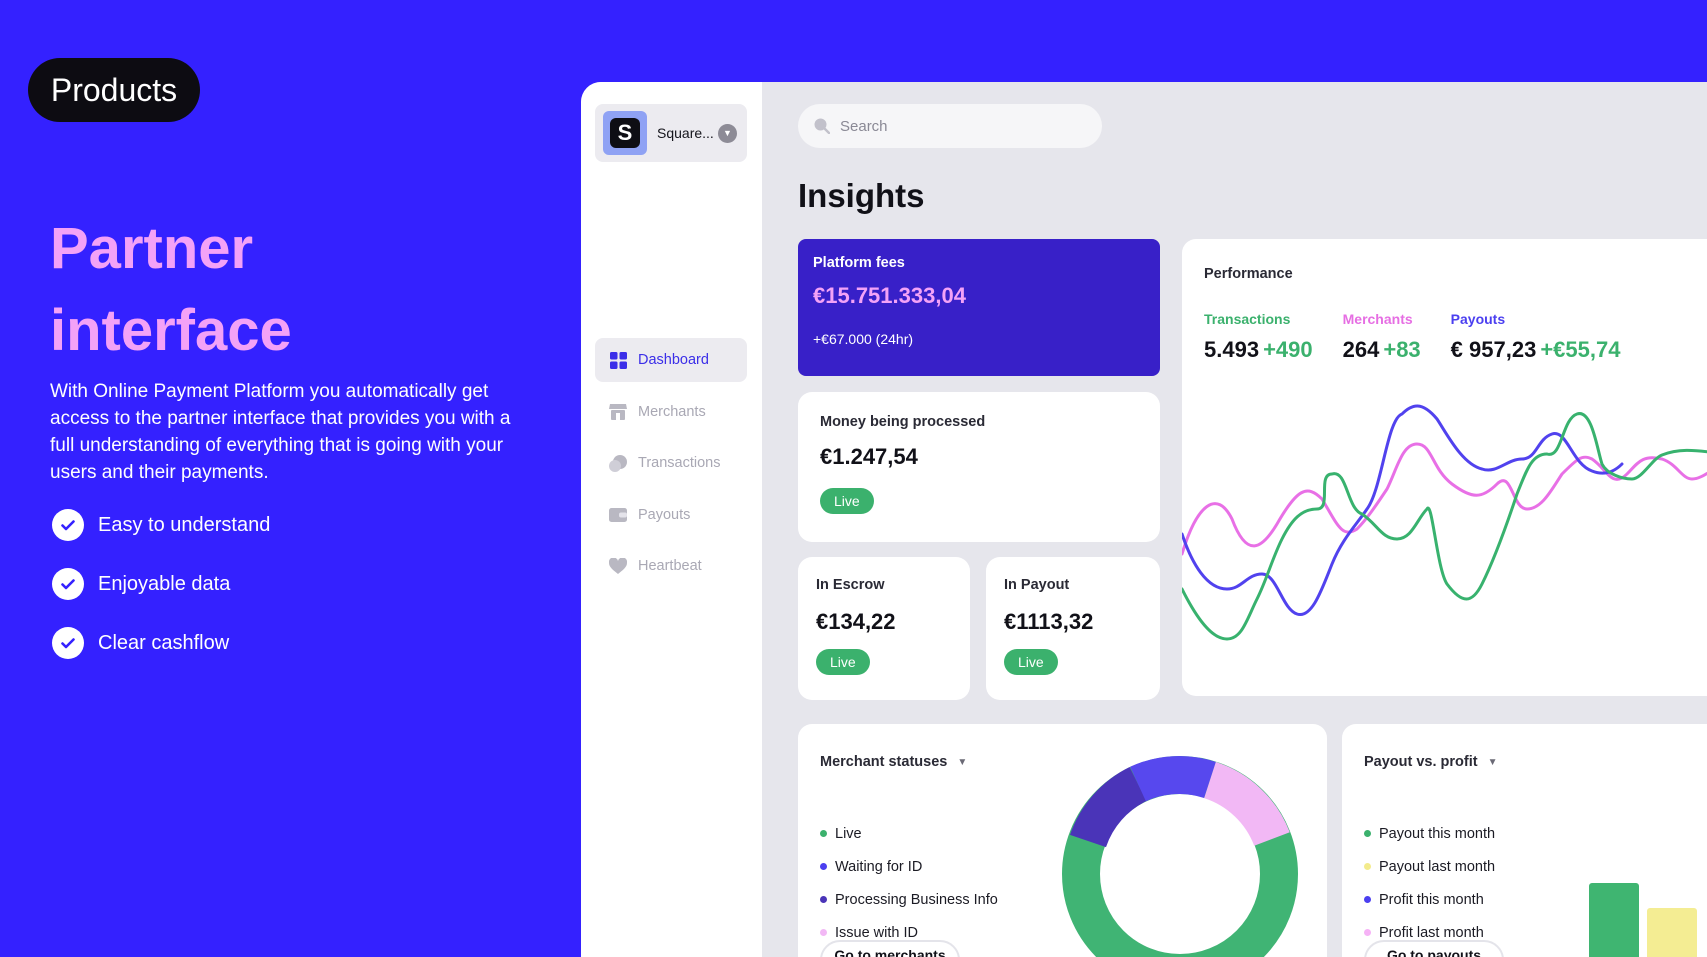  I want to click on legend-label: Profit last month, so click(1431, 932).